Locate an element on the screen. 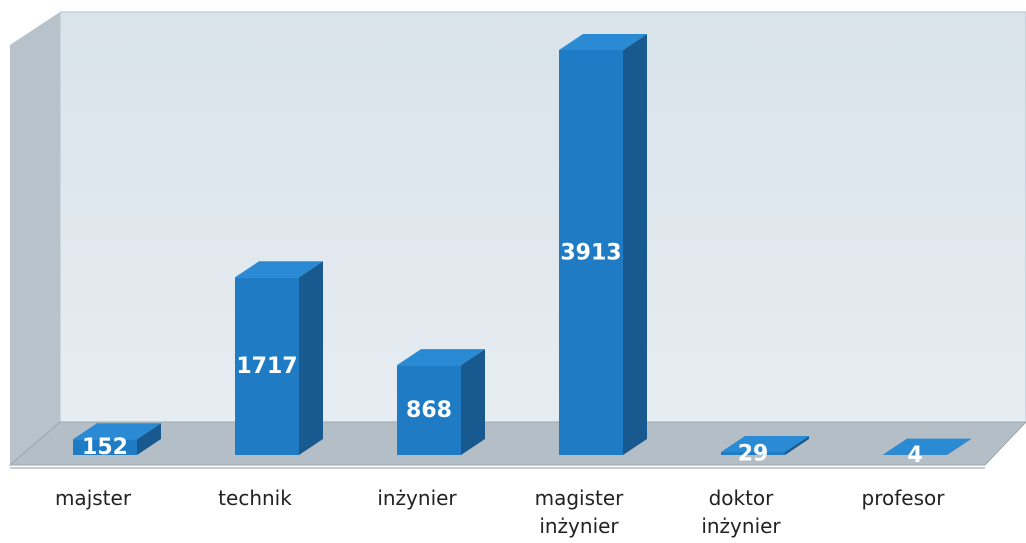 The height and width of the screenshot is (543, 1026). data-label: 3913 is located at coordinates (590, 253).